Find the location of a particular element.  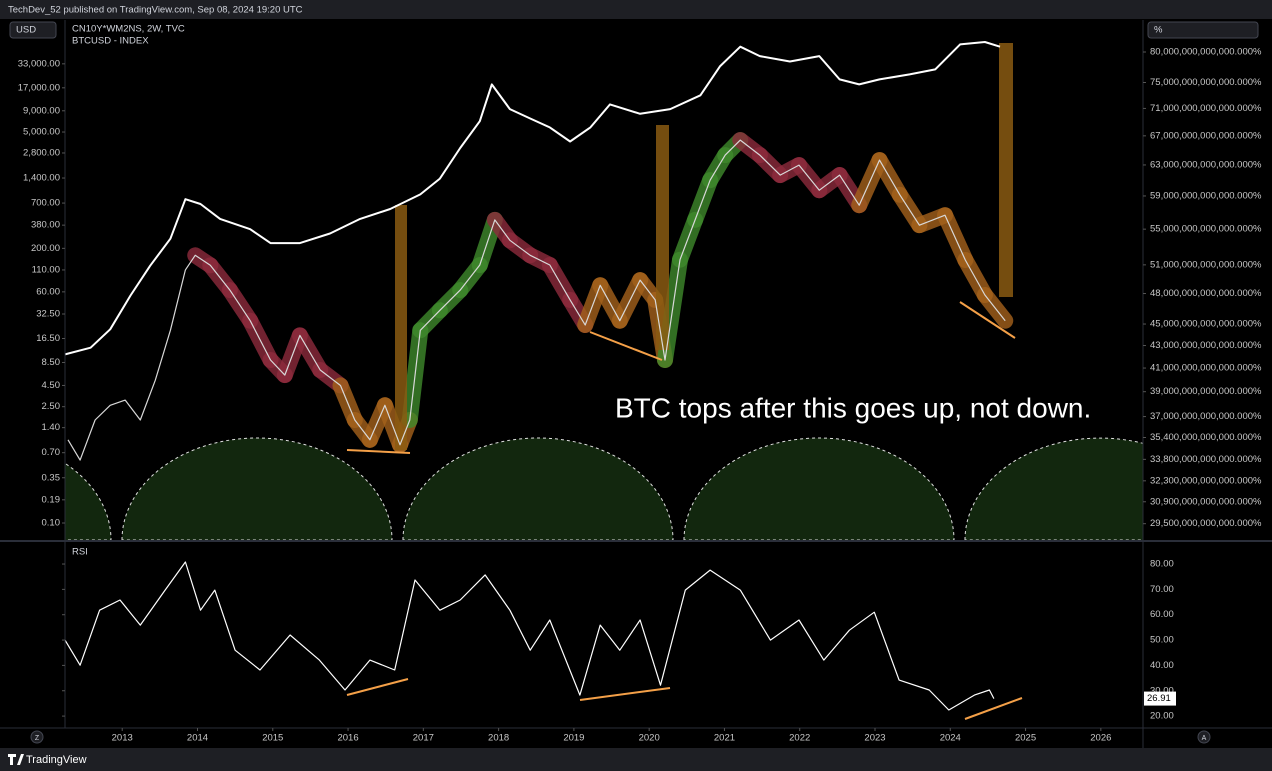

last-value-box is located at coordinates (1160, 698).